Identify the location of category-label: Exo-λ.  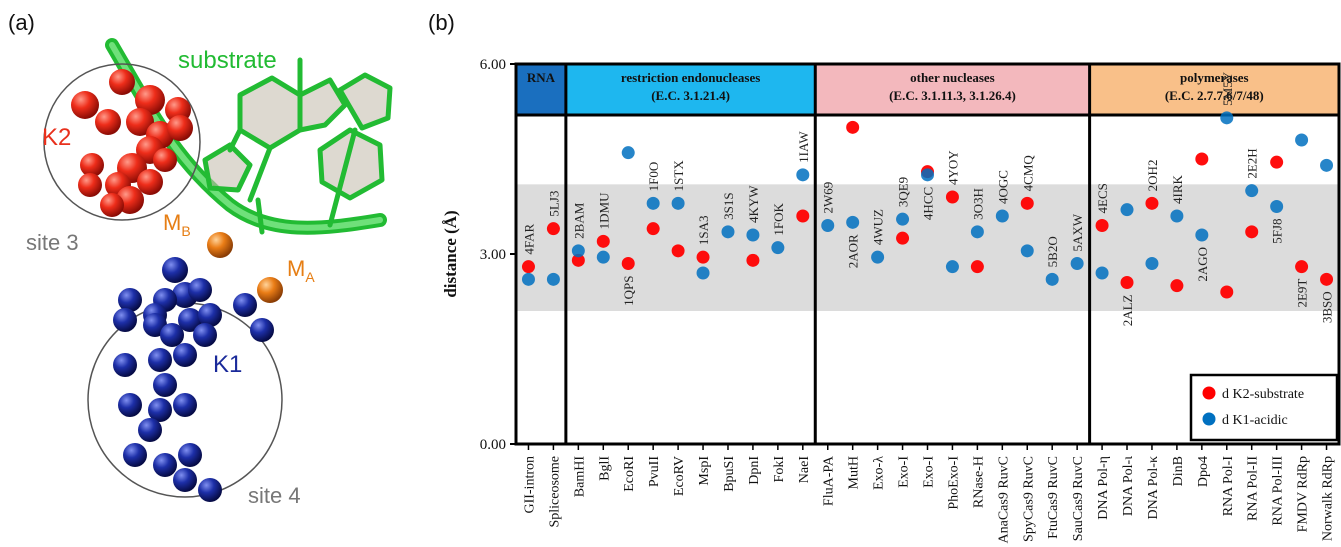
(879, 473).